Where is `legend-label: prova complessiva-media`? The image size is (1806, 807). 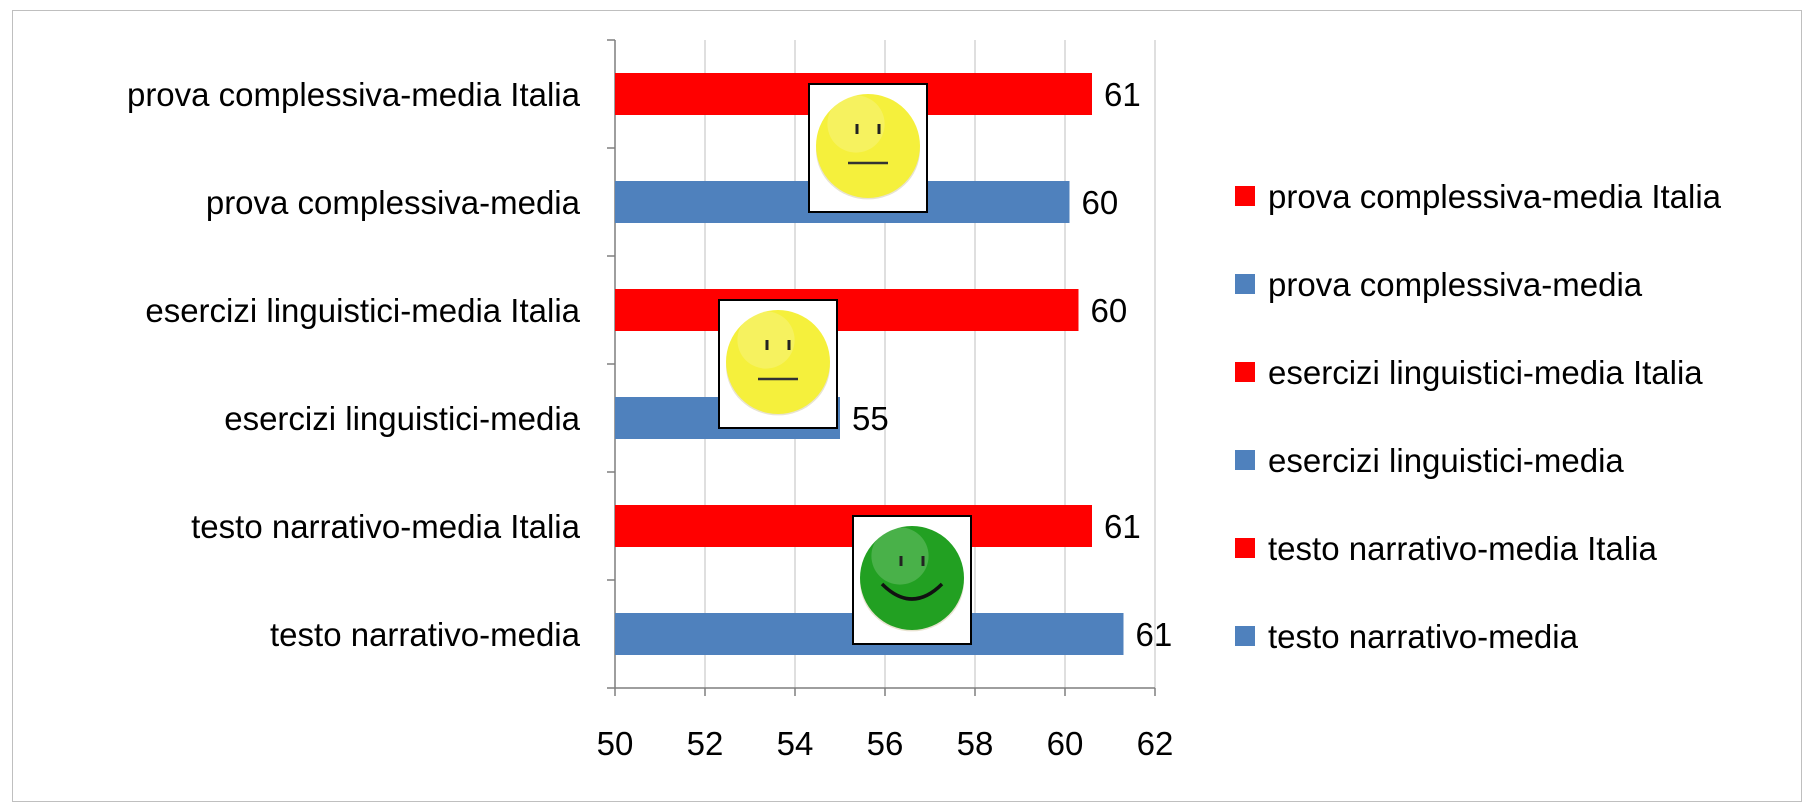
legend-label: prova complessiva-media is located at coordinates (1455, 284).